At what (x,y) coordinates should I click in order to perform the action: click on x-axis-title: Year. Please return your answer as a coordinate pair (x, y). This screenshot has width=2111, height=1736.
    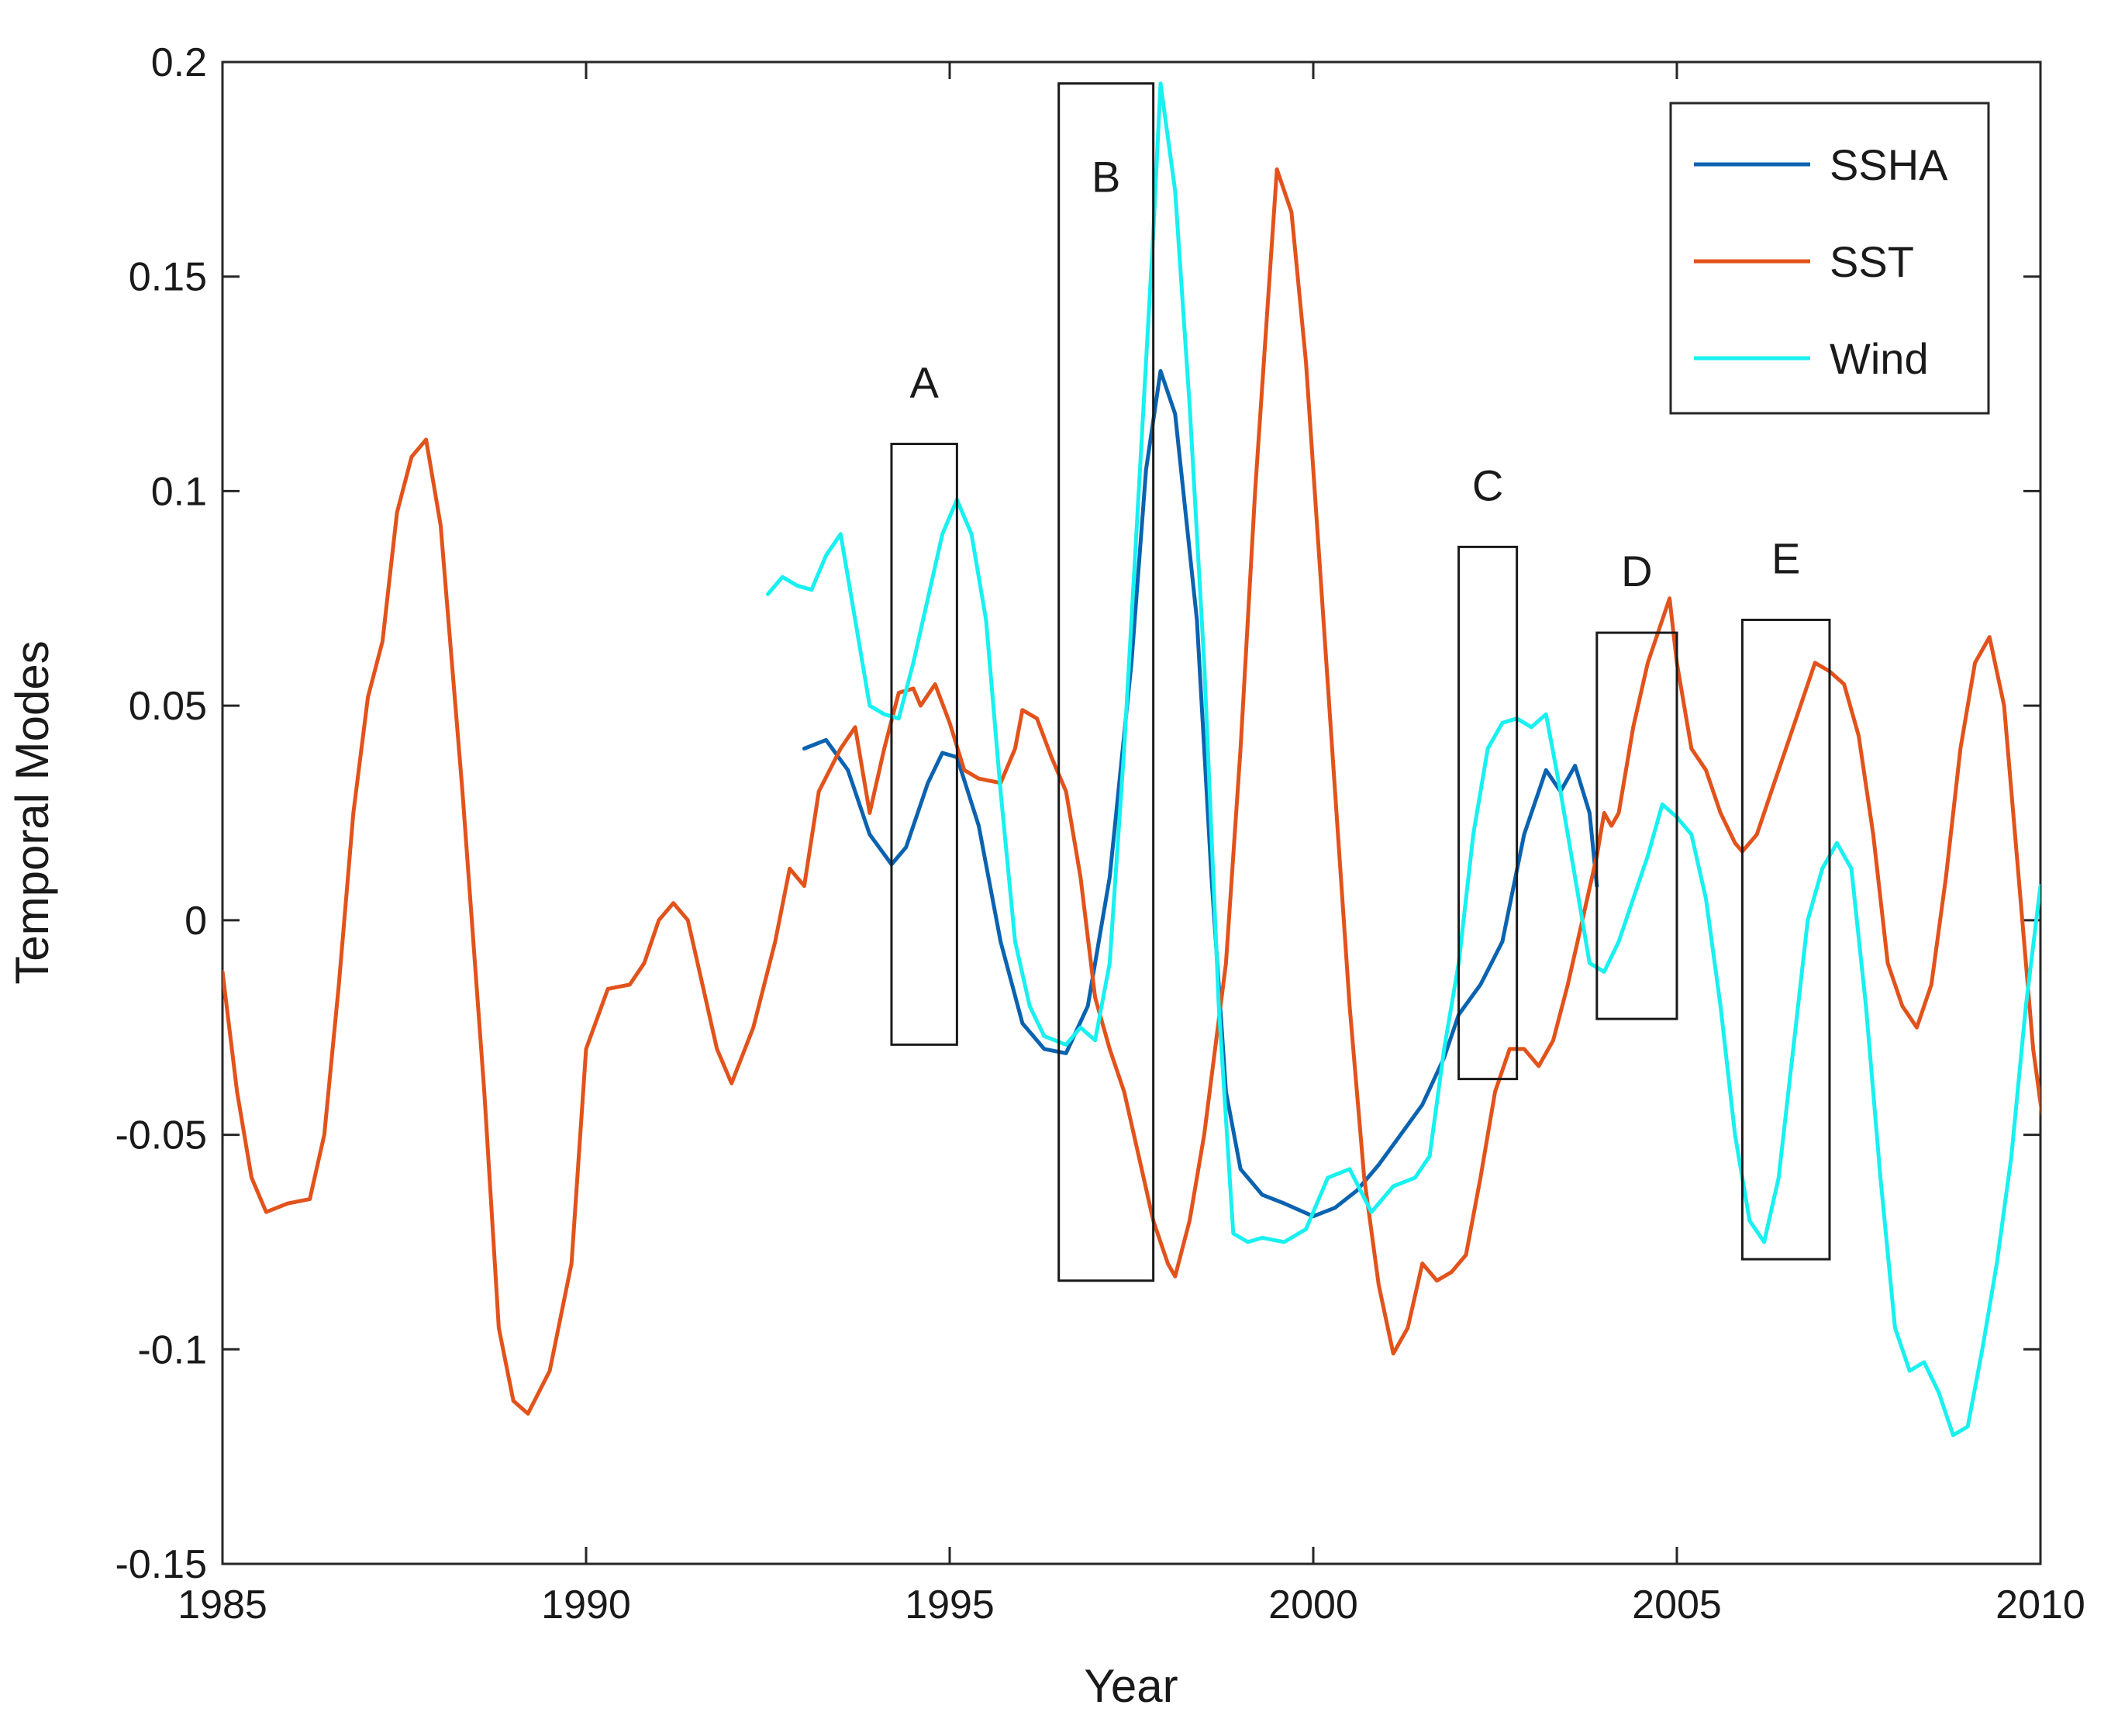
    Looking at the image, I should click on (1131, 1686).